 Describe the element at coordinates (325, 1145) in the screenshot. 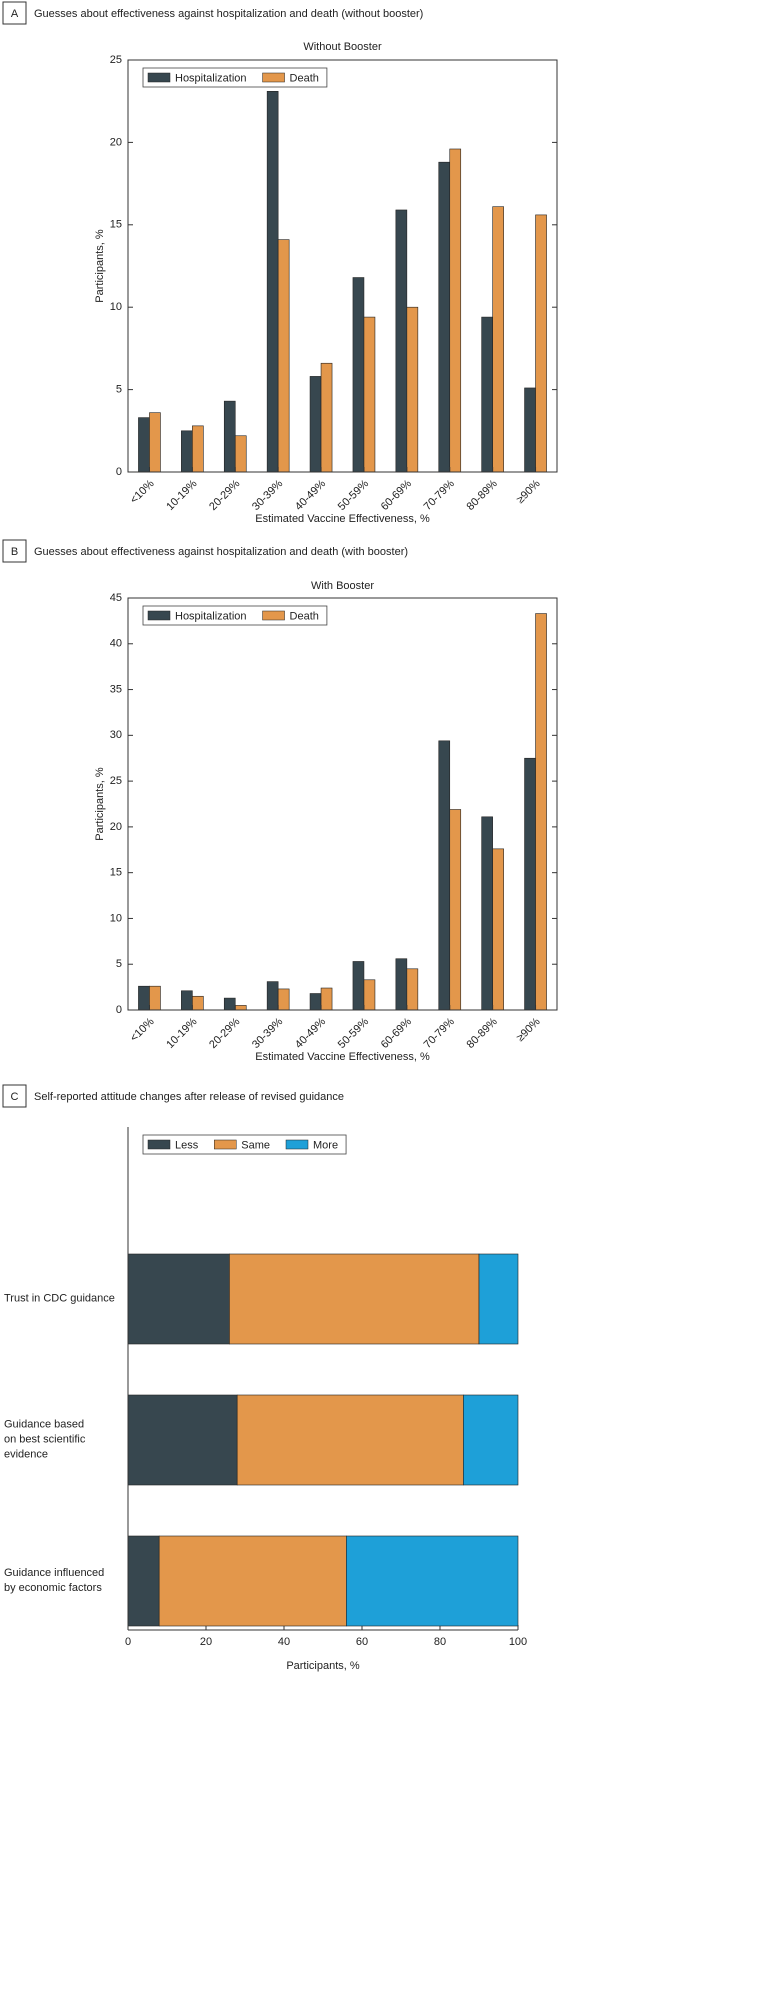

I see `legend-label: More` at that location.